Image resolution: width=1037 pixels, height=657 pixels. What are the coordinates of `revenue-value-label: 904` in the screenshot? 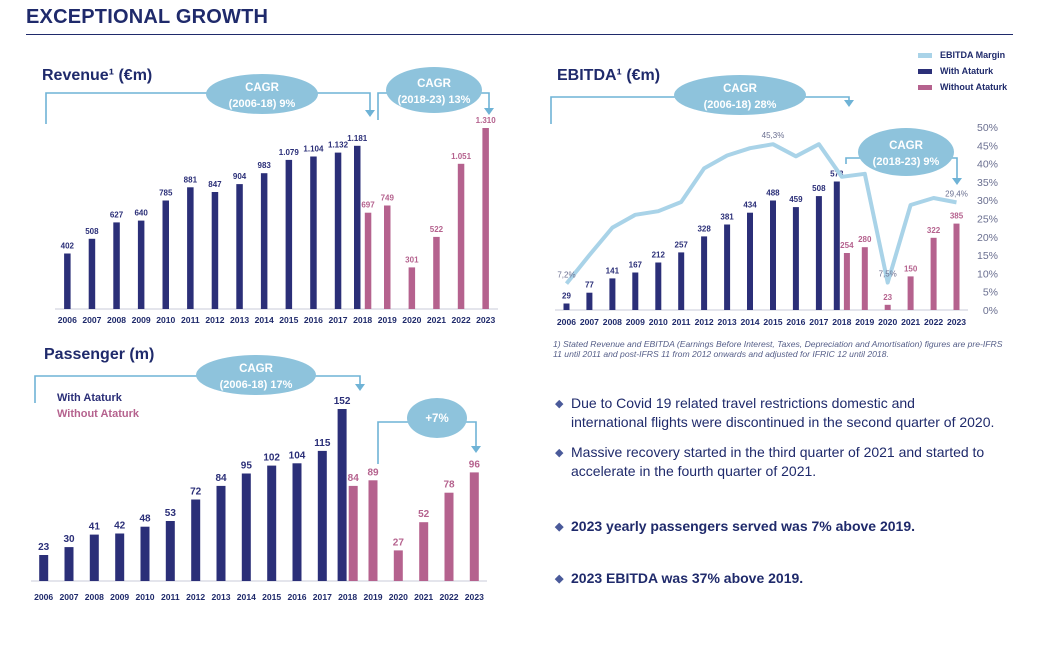 It's located at (240, 176).